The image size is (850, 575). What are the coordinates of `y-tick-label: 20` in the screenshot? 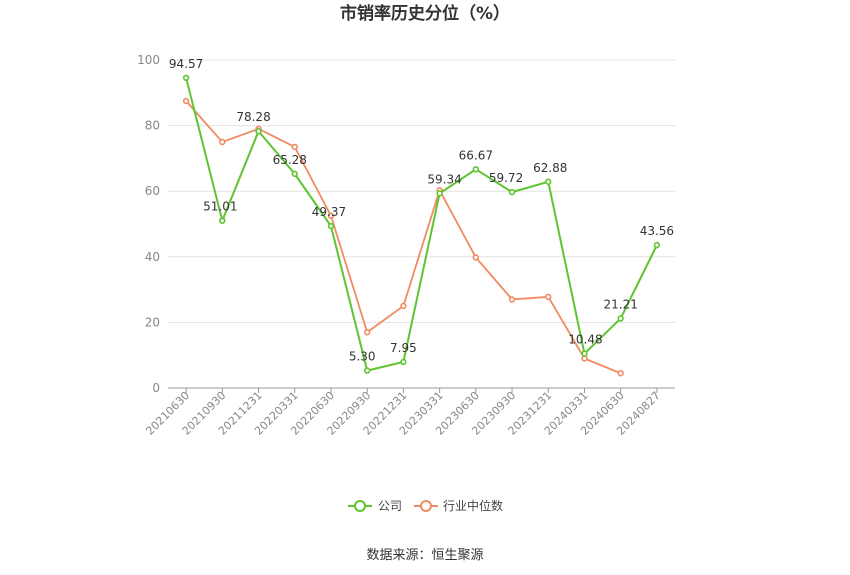 It's located at (152, 322).